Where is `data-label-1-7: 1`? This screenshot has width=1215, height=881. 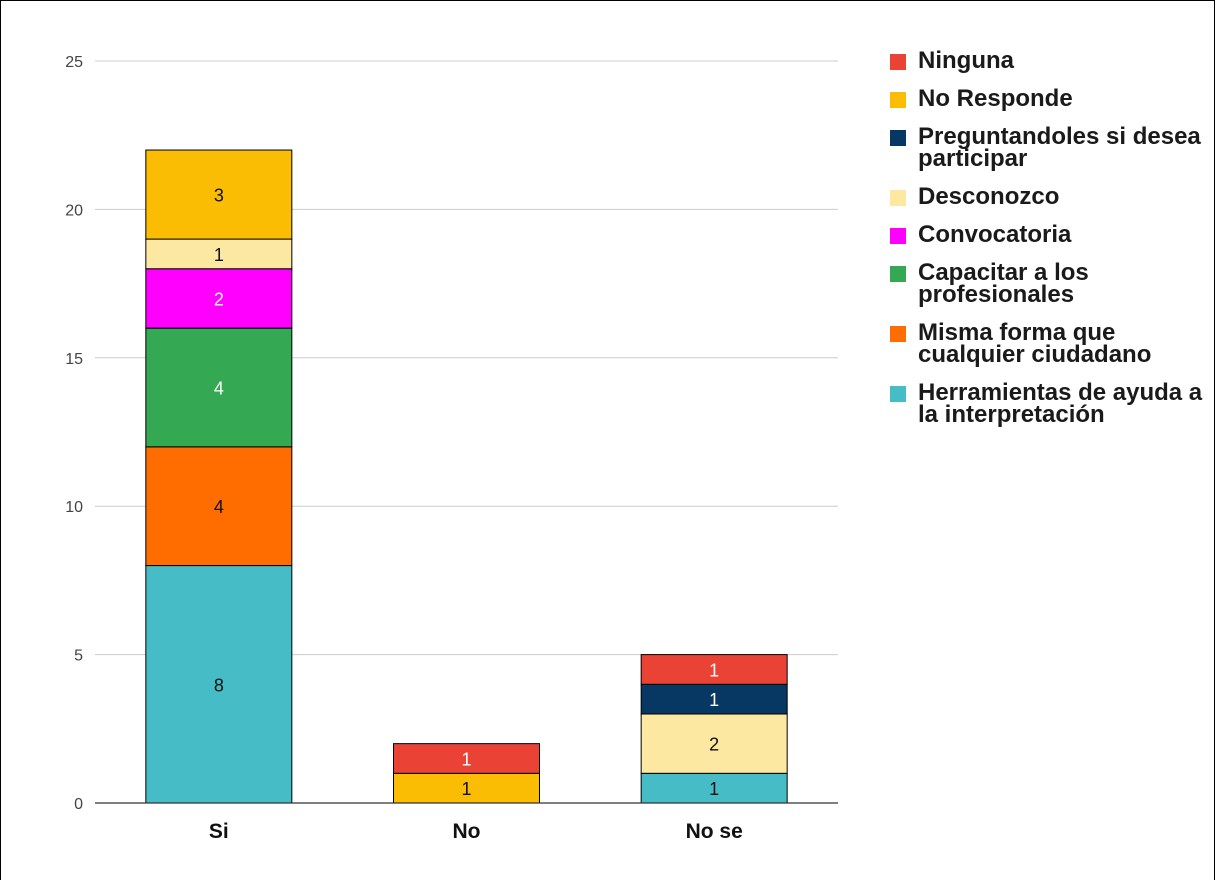 data-label-1-7: 1 is located at coordinates (466, 759).